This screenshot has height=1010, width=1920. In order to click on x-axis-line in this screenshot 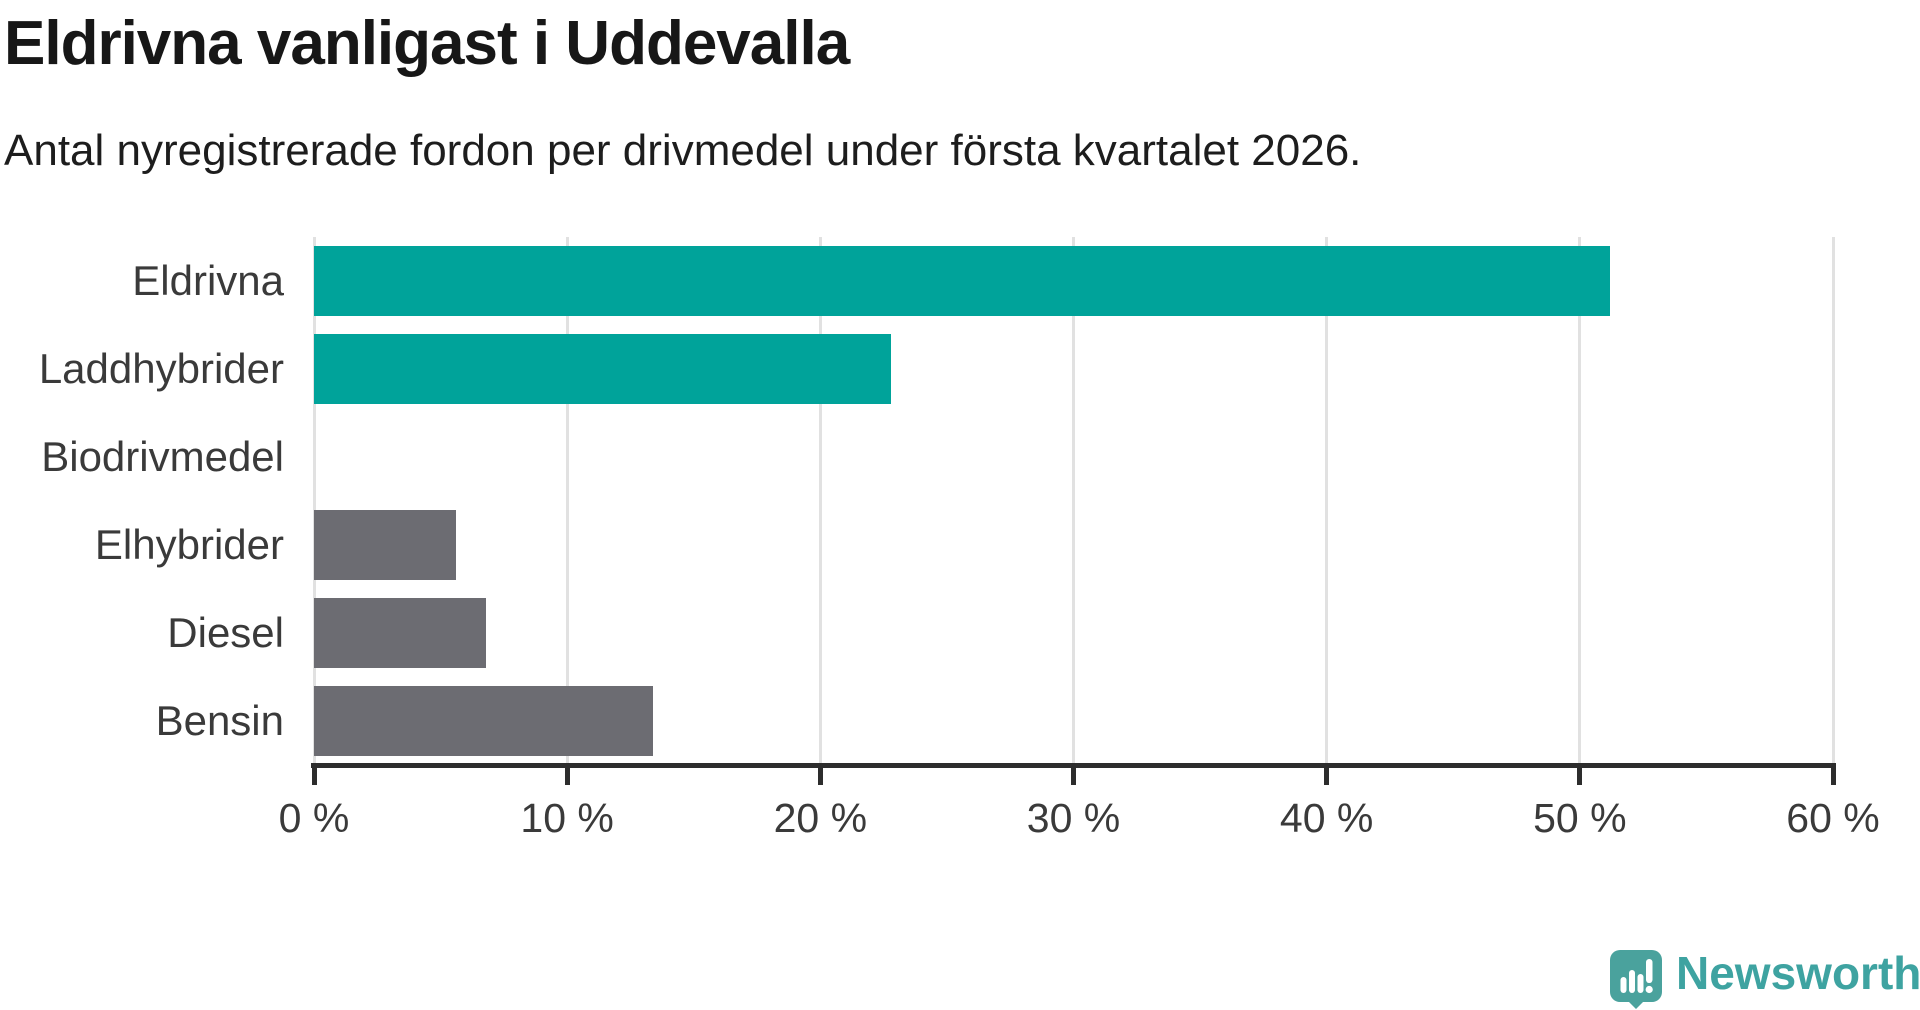, I will do `click(1073, 765)`.